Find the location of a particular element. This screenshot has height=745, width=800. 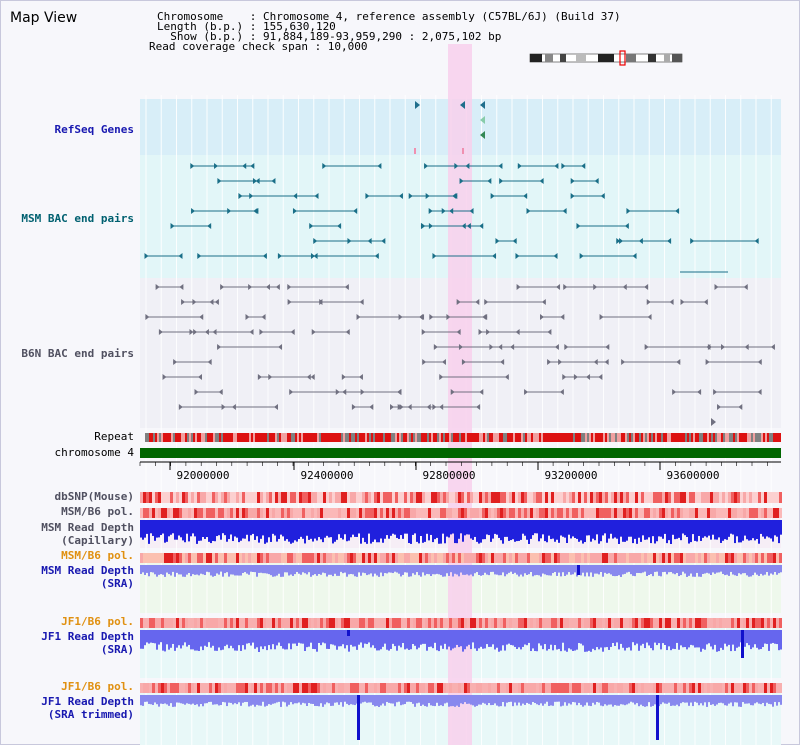

msm-bac-label: MSM BAC end pairs is located at coordinates (77, 218).